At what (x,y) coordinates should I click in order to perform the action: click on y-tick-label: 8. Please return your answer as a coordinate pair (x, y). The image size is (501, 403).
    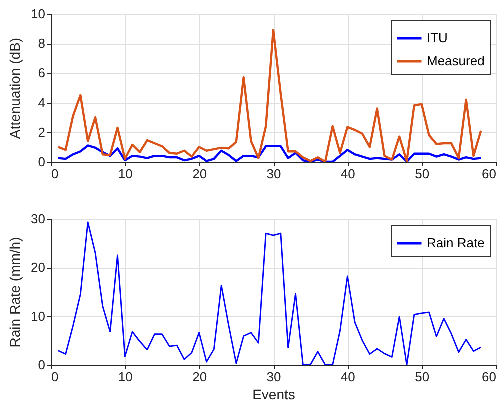
    Looking at the image, I should click on (42, 44).